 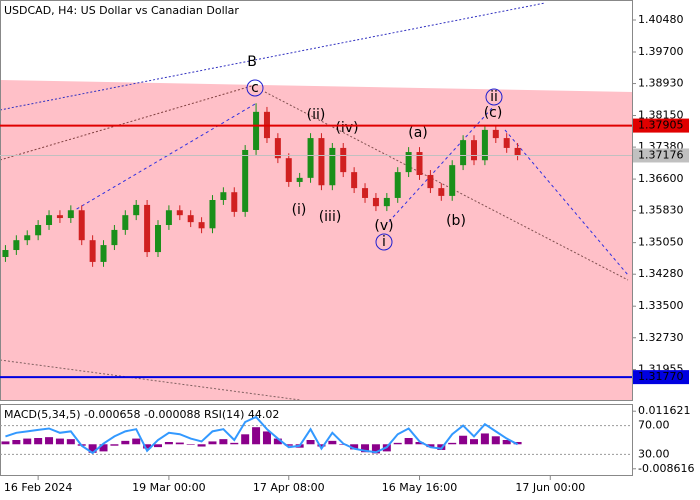 What do you see at coordinates (252, 62) in the screenshot?
I see `wave-label: B` at bounding box center [252, 62].